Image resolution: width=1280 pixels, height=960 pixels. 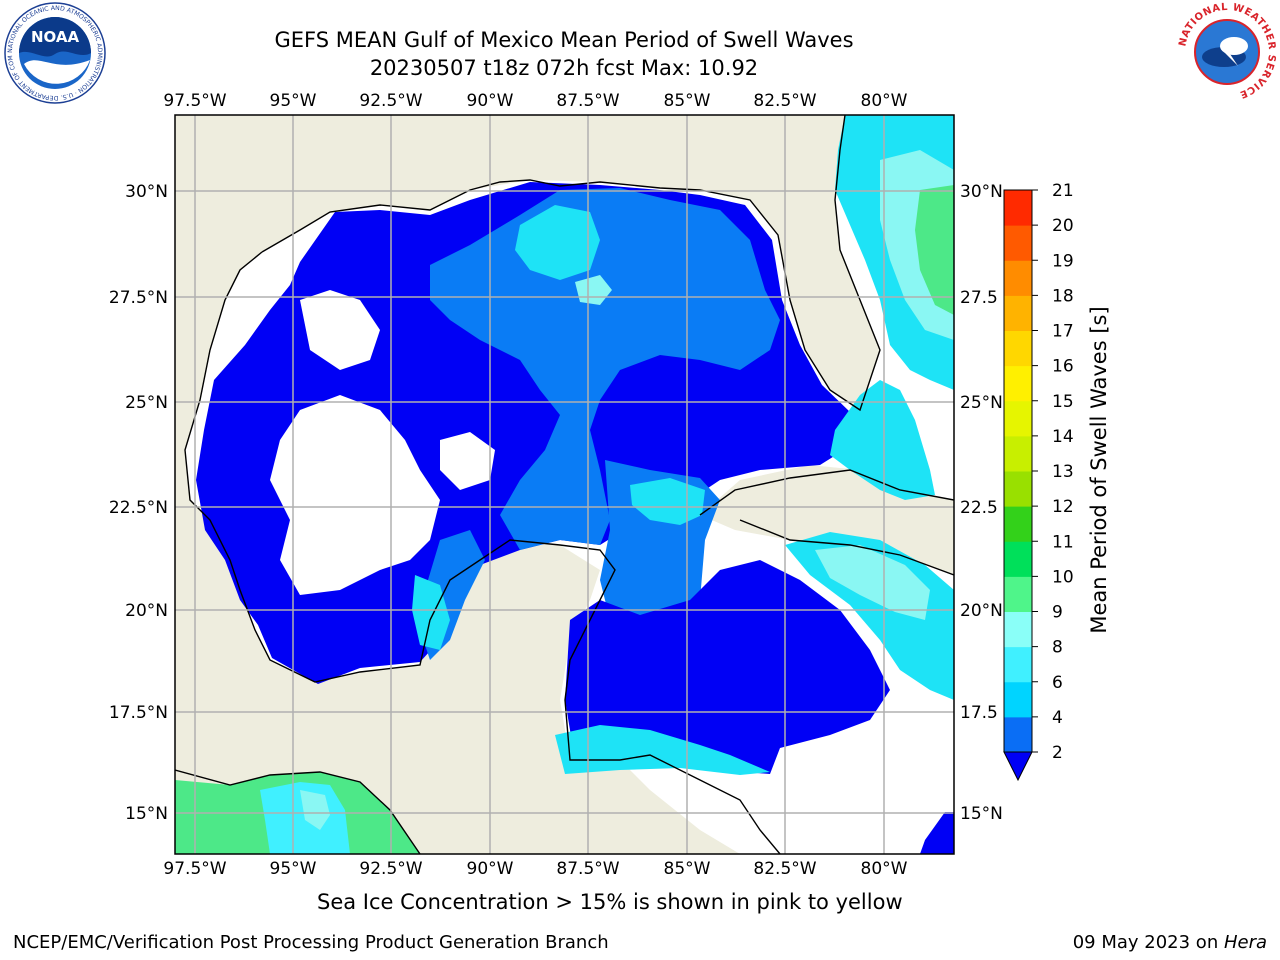 I want to click on lat-label: 22.5°N, so click(x=138, y=508).